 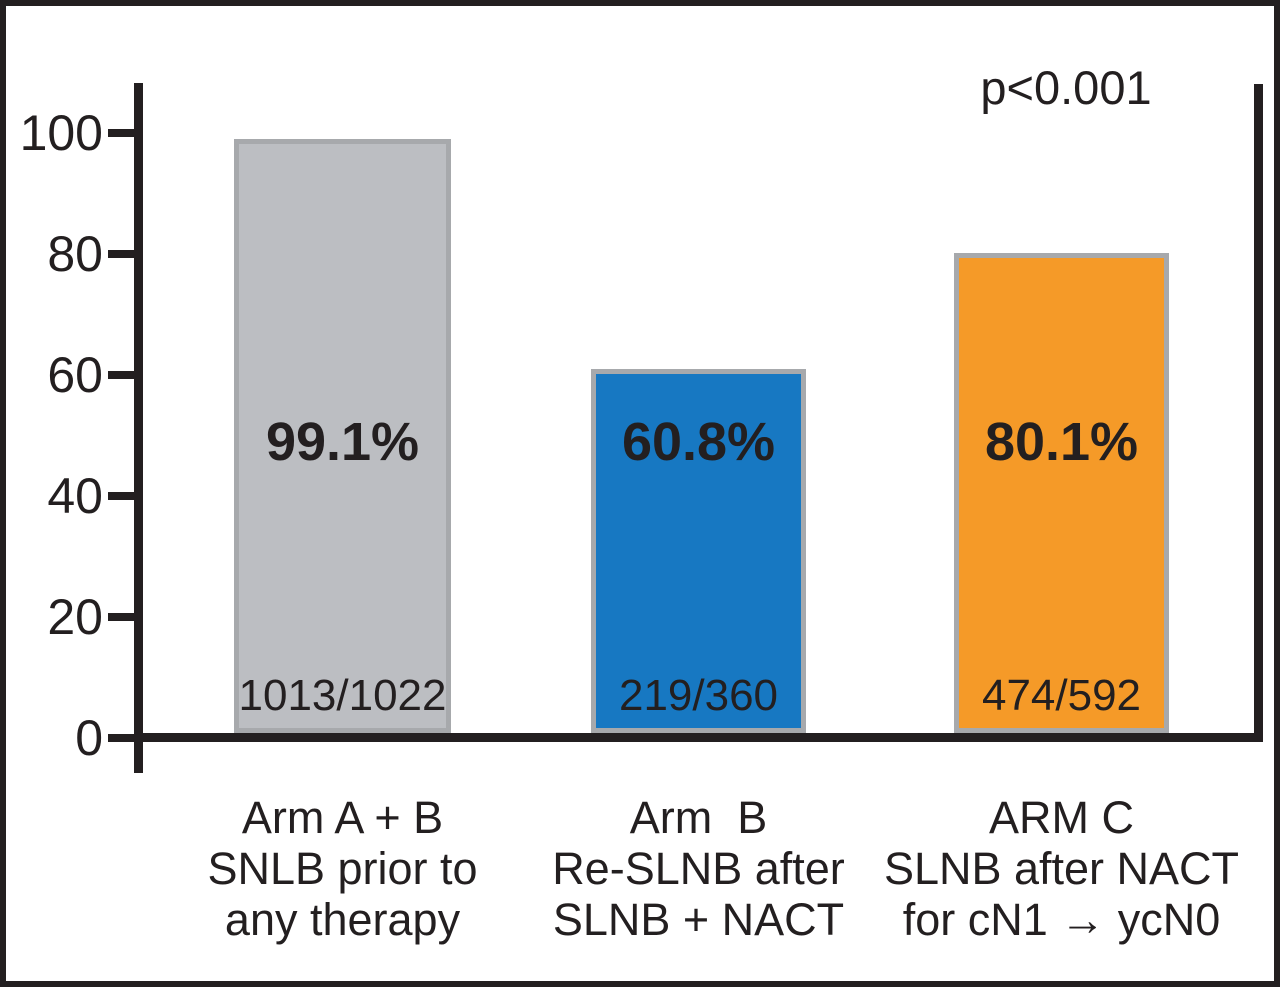 What do you see at coordinates (342, 919) in the screenshot?
I see `x-label-line: any therapy` at bounding box center [342, 919].